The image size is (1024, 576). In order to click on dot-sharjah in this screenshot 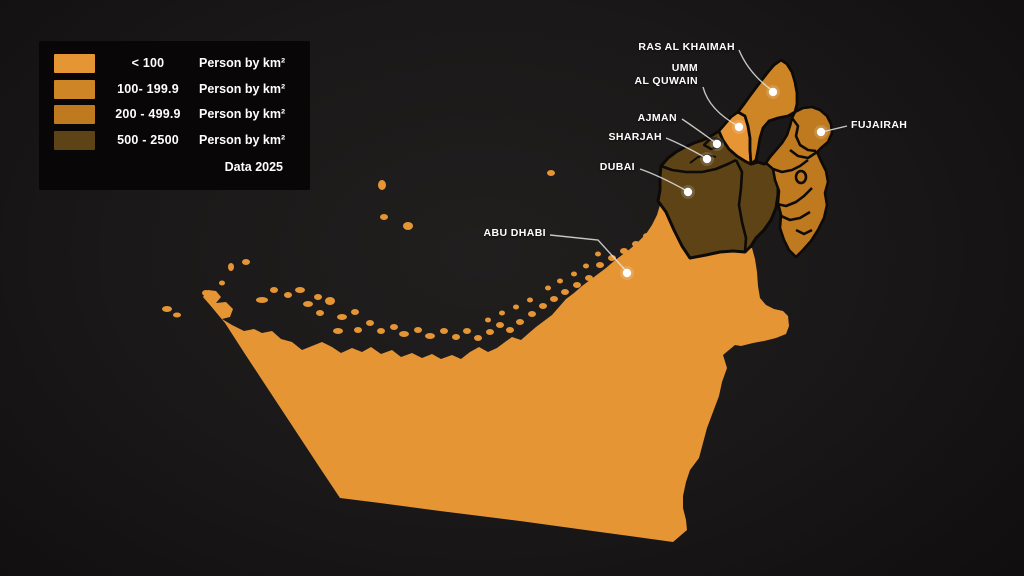, I will do `click(707, 159)`.